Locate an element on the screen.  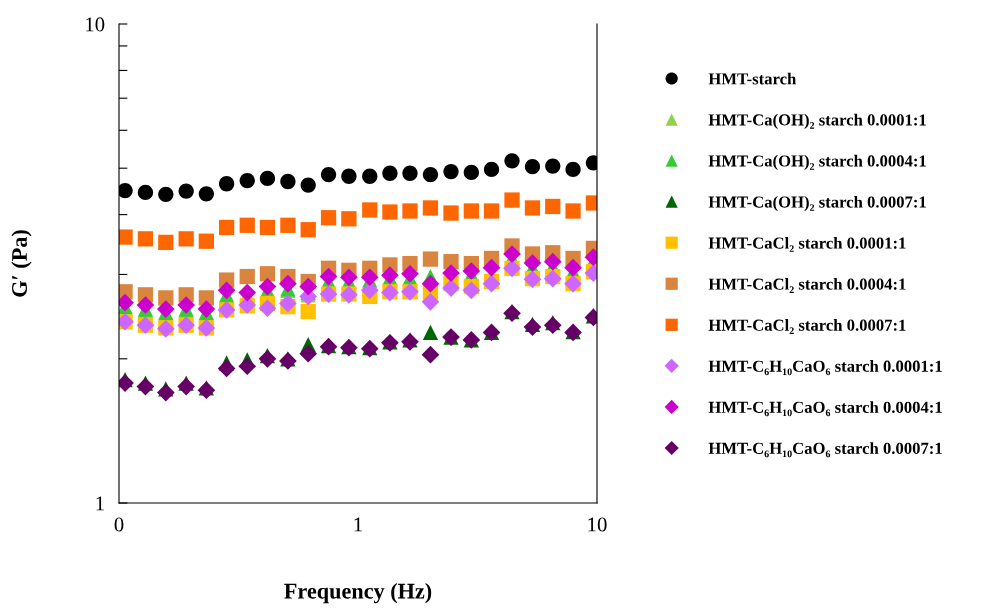
legend-label: HMT-CaCl₂ starch 0.0007:1 is located at coordinates (807, 326).